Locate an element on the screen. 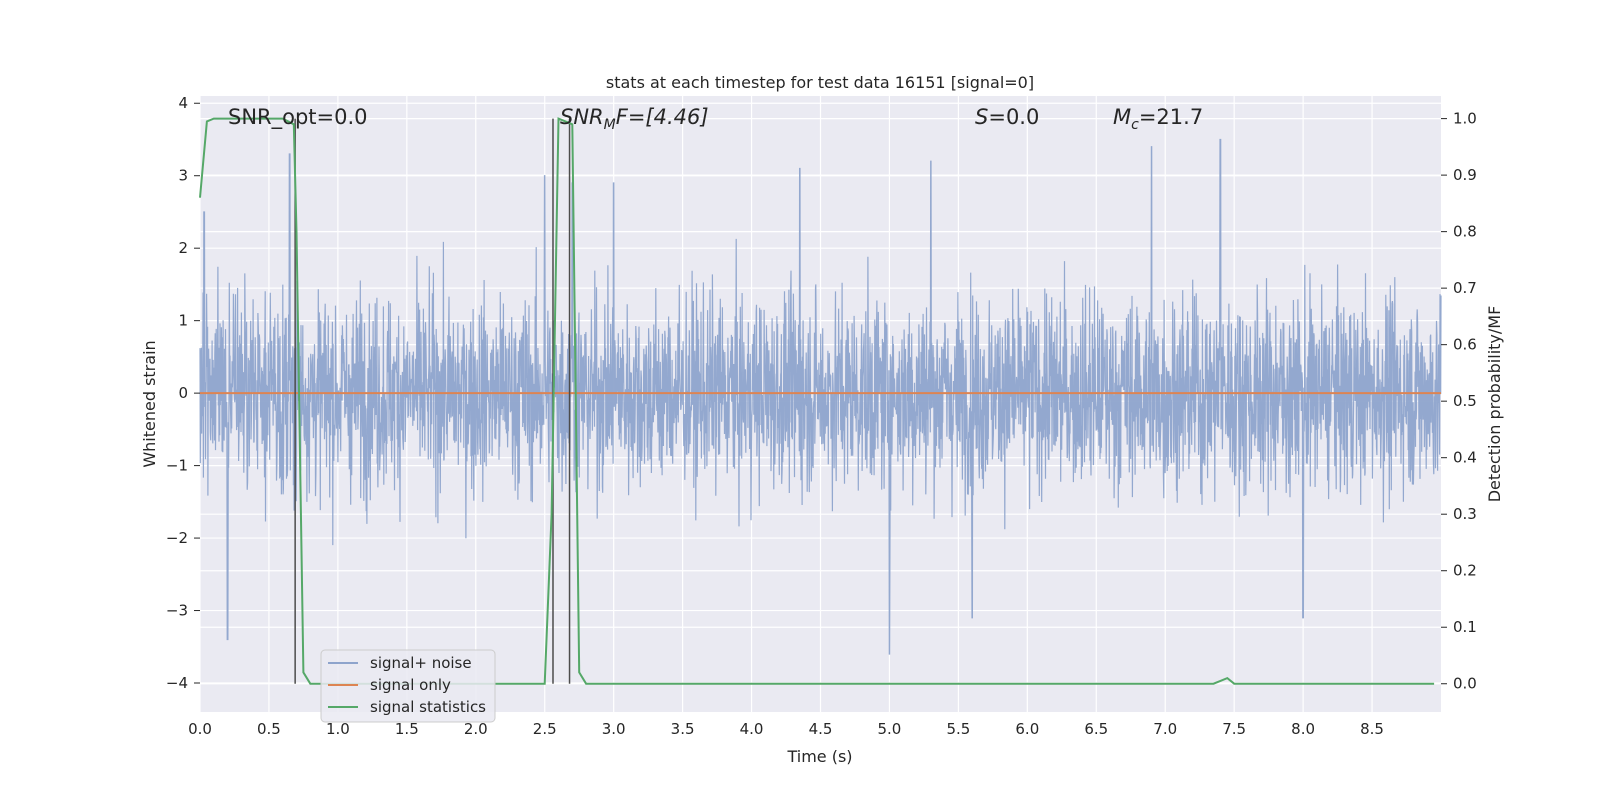 This screenshot has width=1600, height=800. x-tick-label-15: 7.5 is located at coordinates (1234, 729).